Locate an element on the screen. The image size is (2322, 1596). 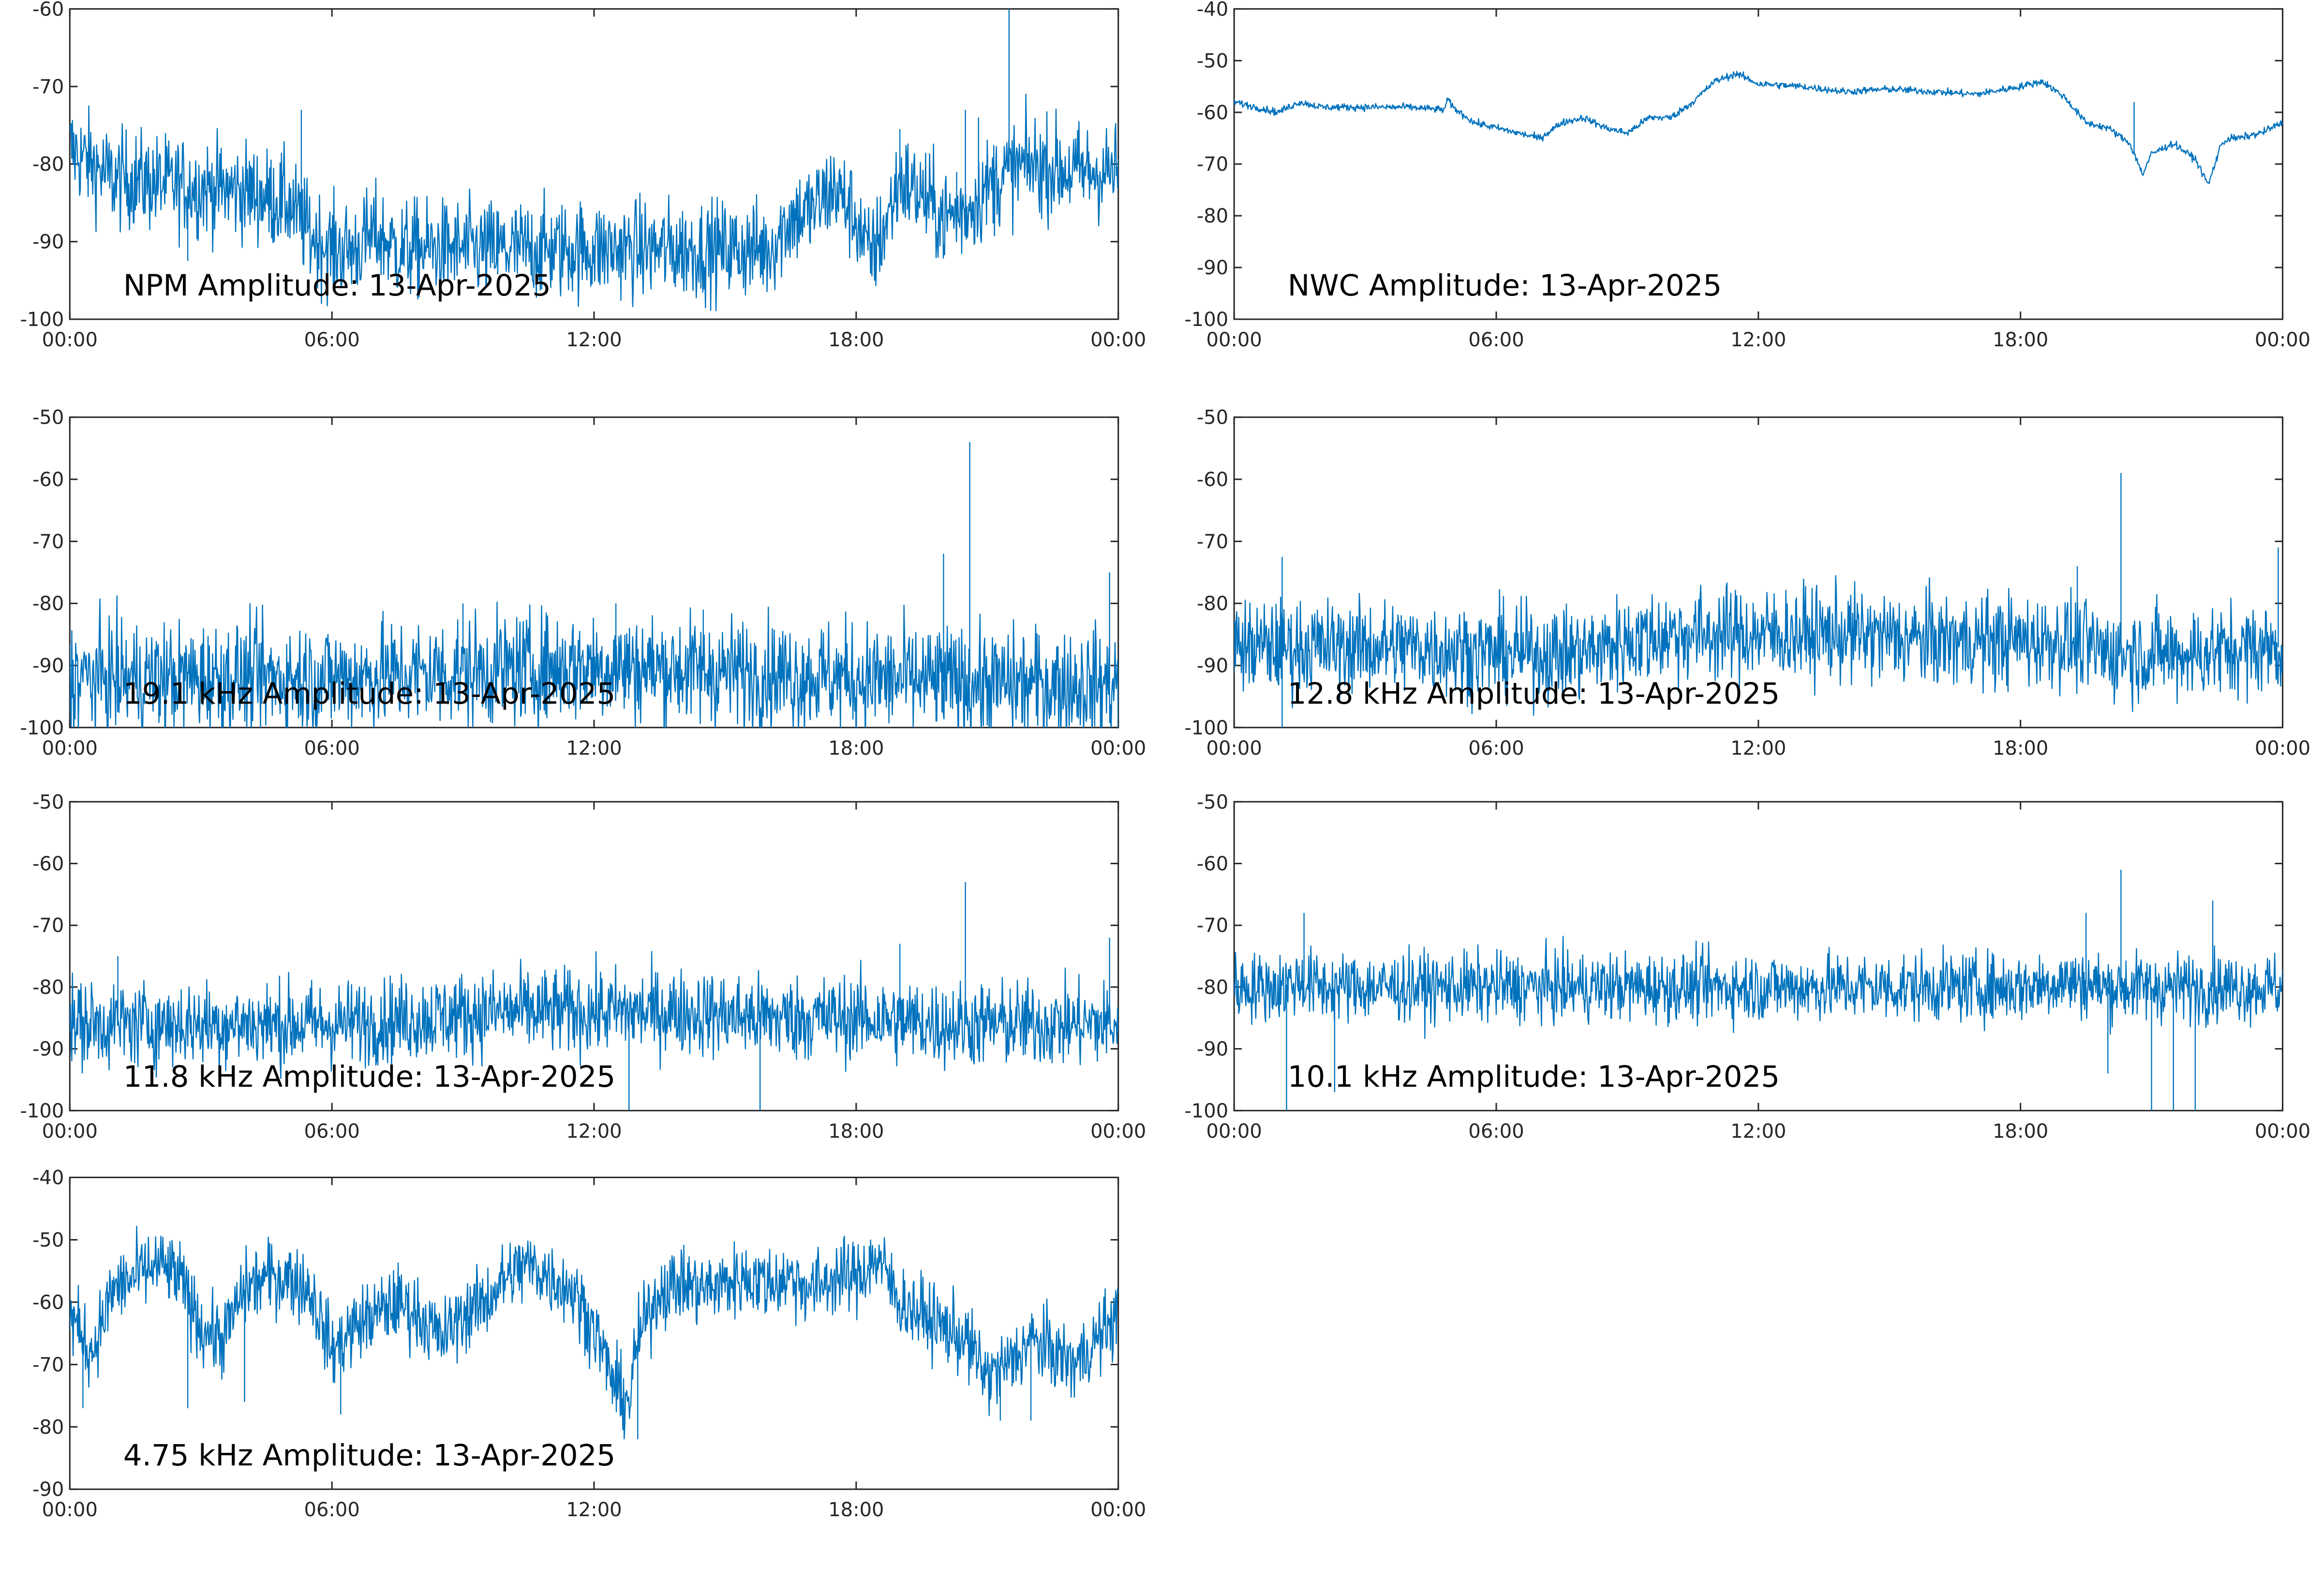
chart-title: NWC Amplitude: 13-Apr-2025 is located at coordinates (1505, 285).